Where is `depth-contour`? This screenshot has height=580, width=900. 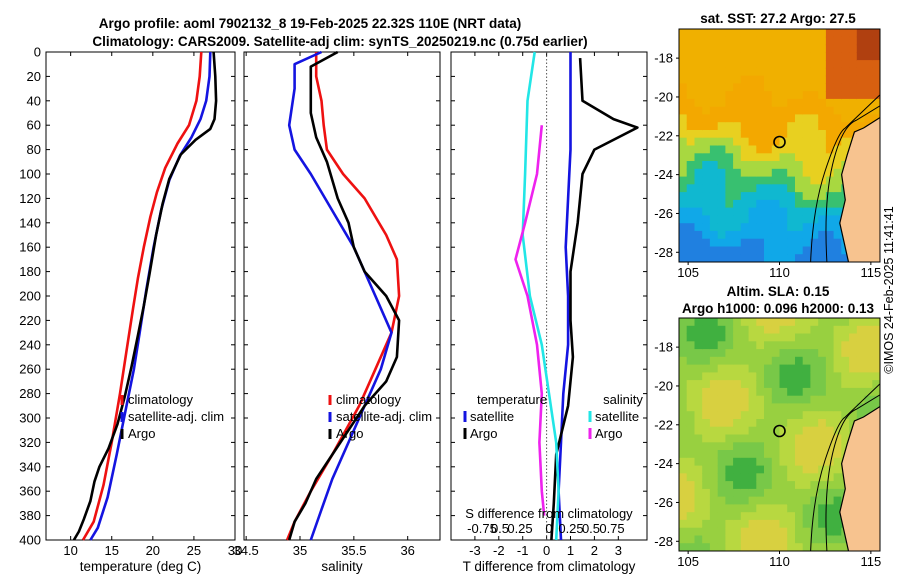 depth-contour is located at coordinates (852, 472).